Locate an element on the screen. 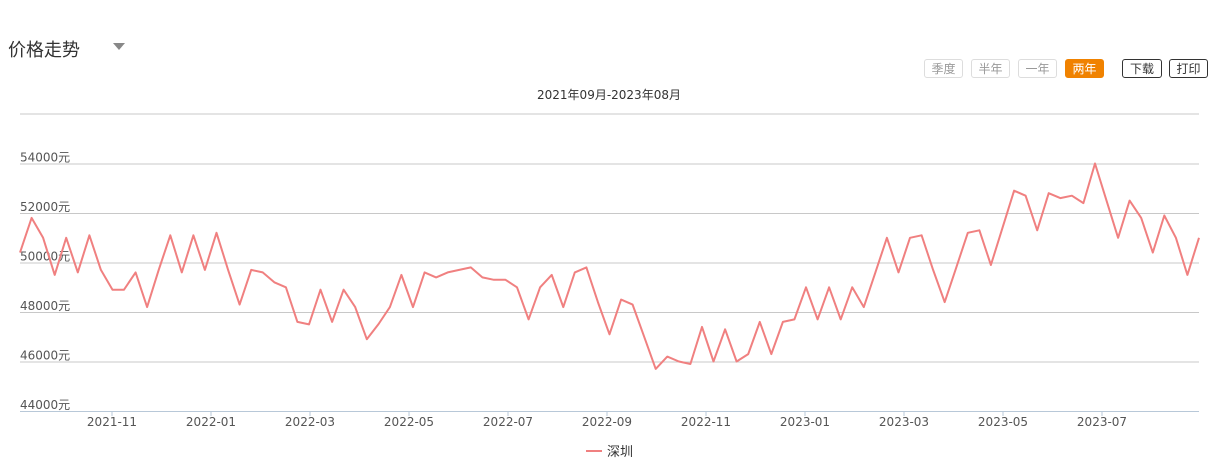  x-tick-label: 2023-01 is located at coordinates (805, 422).